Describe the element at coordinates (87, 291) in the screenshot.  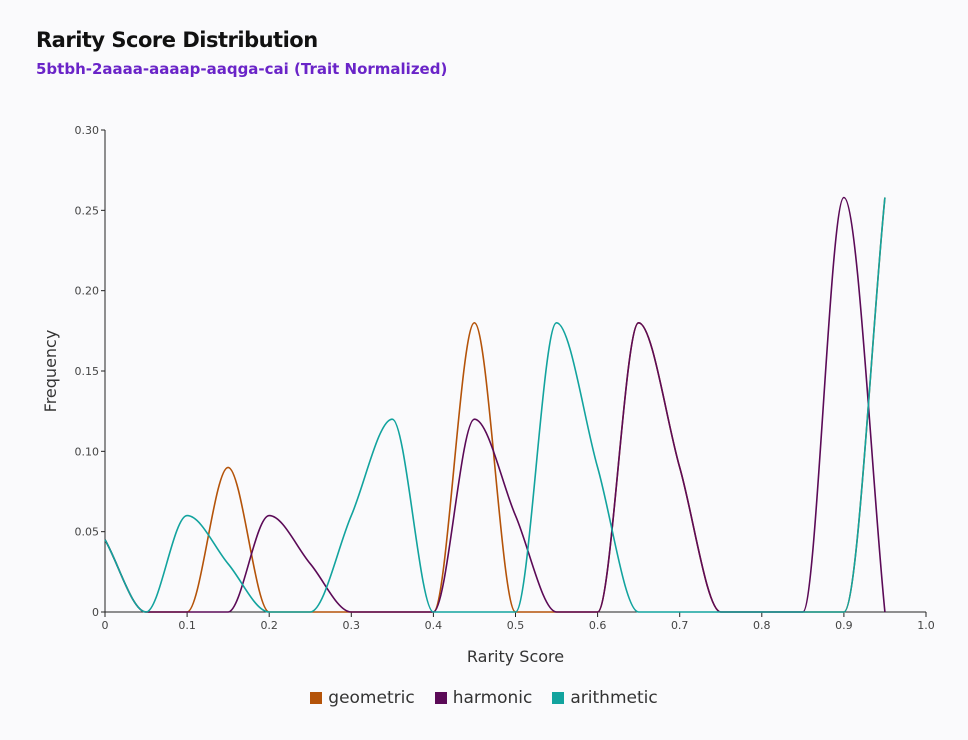
I see `y-tick-label: 0.20` at that location.